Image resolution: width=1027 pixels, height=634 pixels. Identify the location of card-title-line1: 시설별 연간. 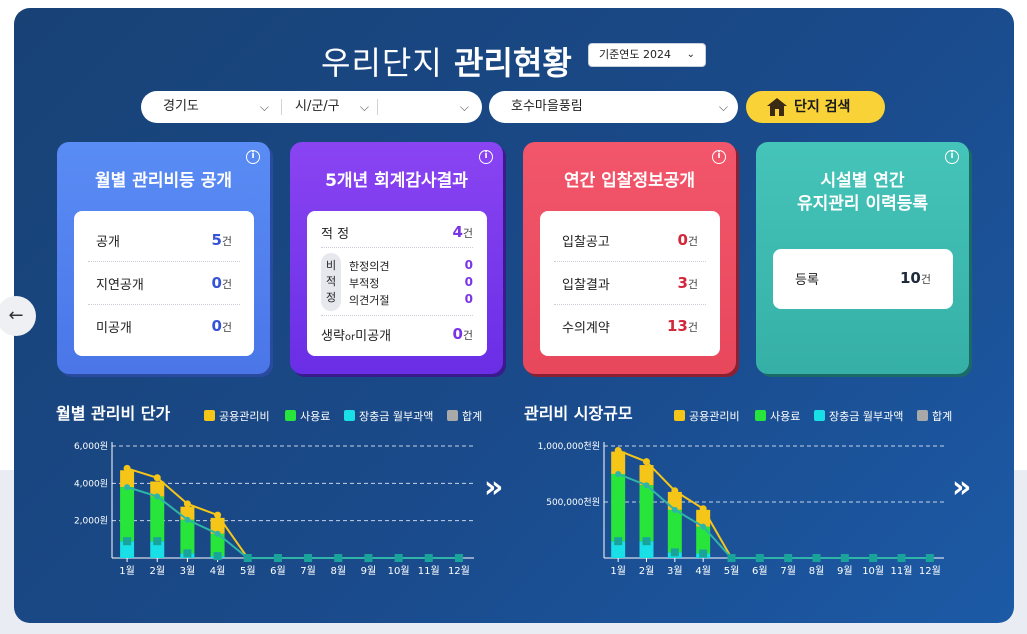
(862, 181).